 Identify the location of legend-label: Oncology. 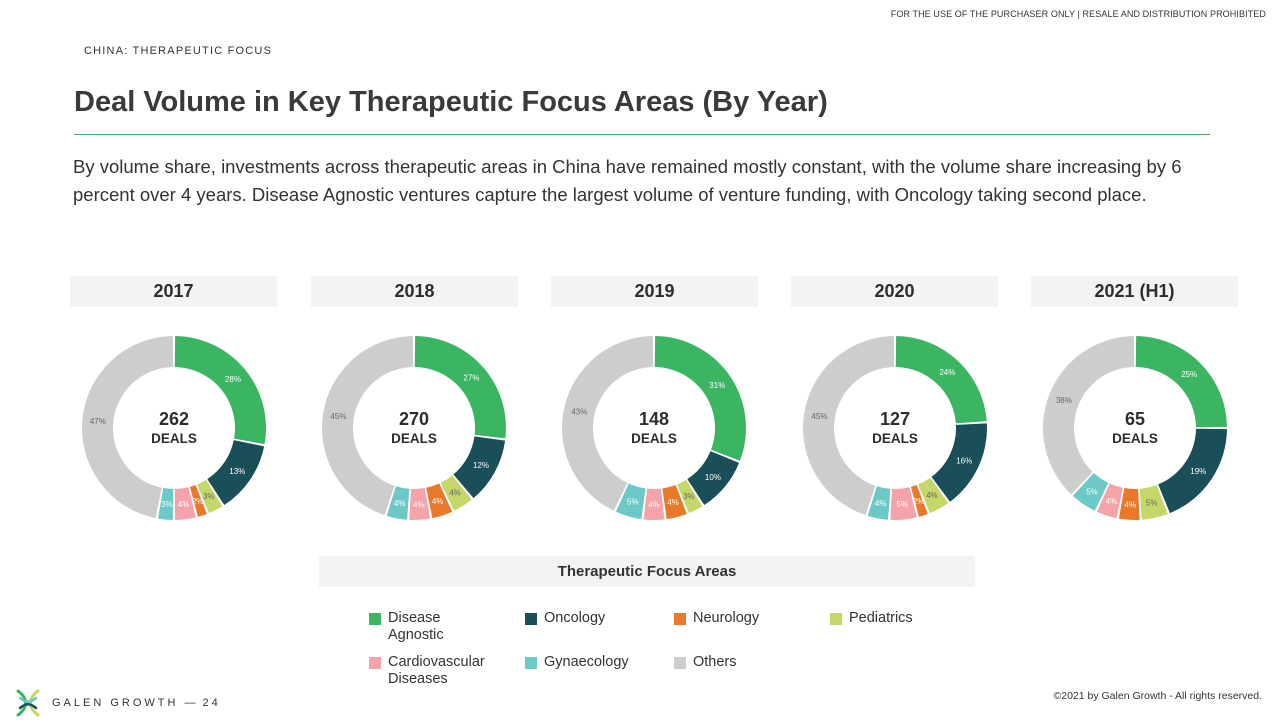
(575, 618).